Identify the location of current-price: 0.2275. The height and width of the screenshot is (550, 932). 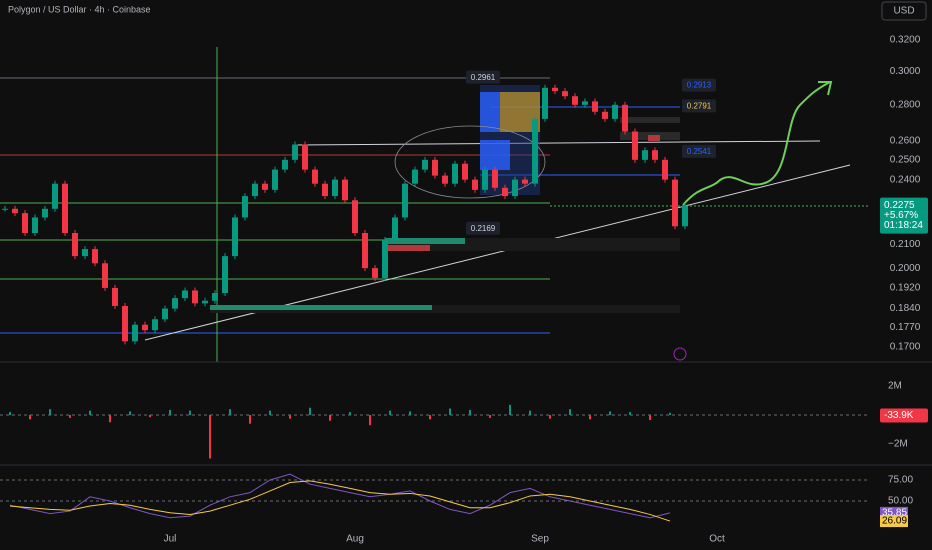
(899, 205).